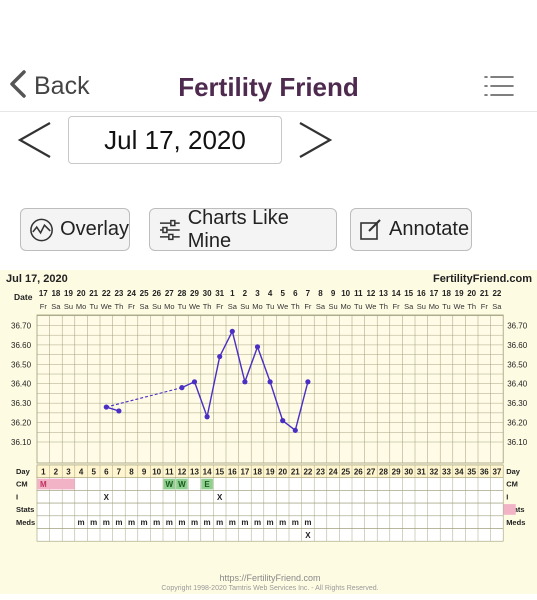  What do you see at coordinates (107, 497) in the screenshot?
I see `intercourse-mark: X` at bounding box center [107, 497].